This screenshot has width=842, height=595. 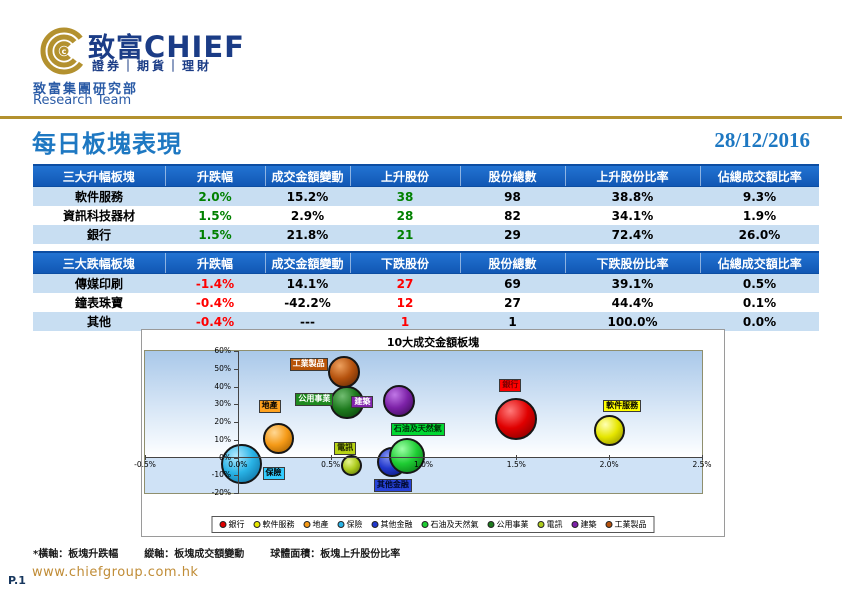 What do you see at coordinates (405, 321) in the screenshot?
I see `table-cell: 1` at bounding box center [405, 321].